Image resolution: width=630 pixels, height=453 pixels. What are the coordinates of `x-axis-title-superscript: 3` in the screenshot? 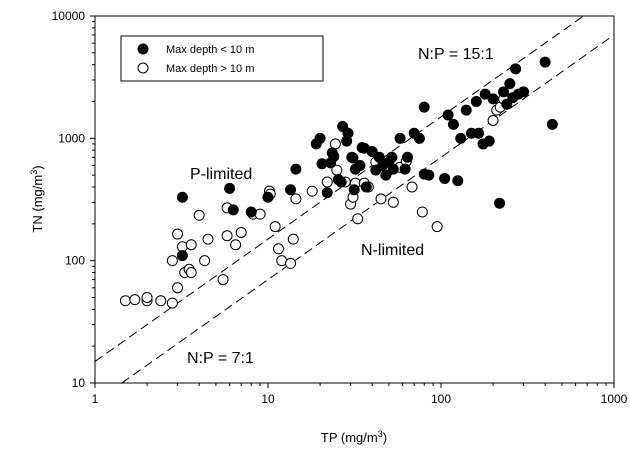 It's located at (380, 434).